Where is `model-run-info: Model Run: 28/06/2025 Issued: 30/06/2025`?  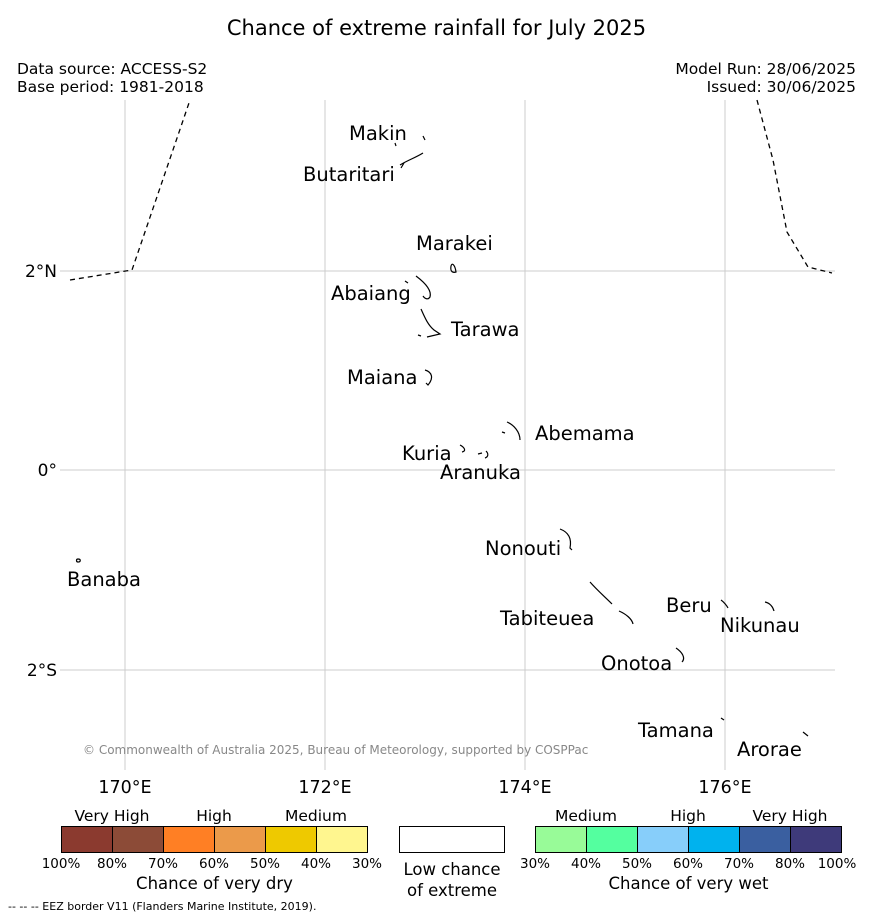 model-run-info: Model Run: 28/06/2025 Issued: 30/06/2025 is located at coordinates (765, 78).